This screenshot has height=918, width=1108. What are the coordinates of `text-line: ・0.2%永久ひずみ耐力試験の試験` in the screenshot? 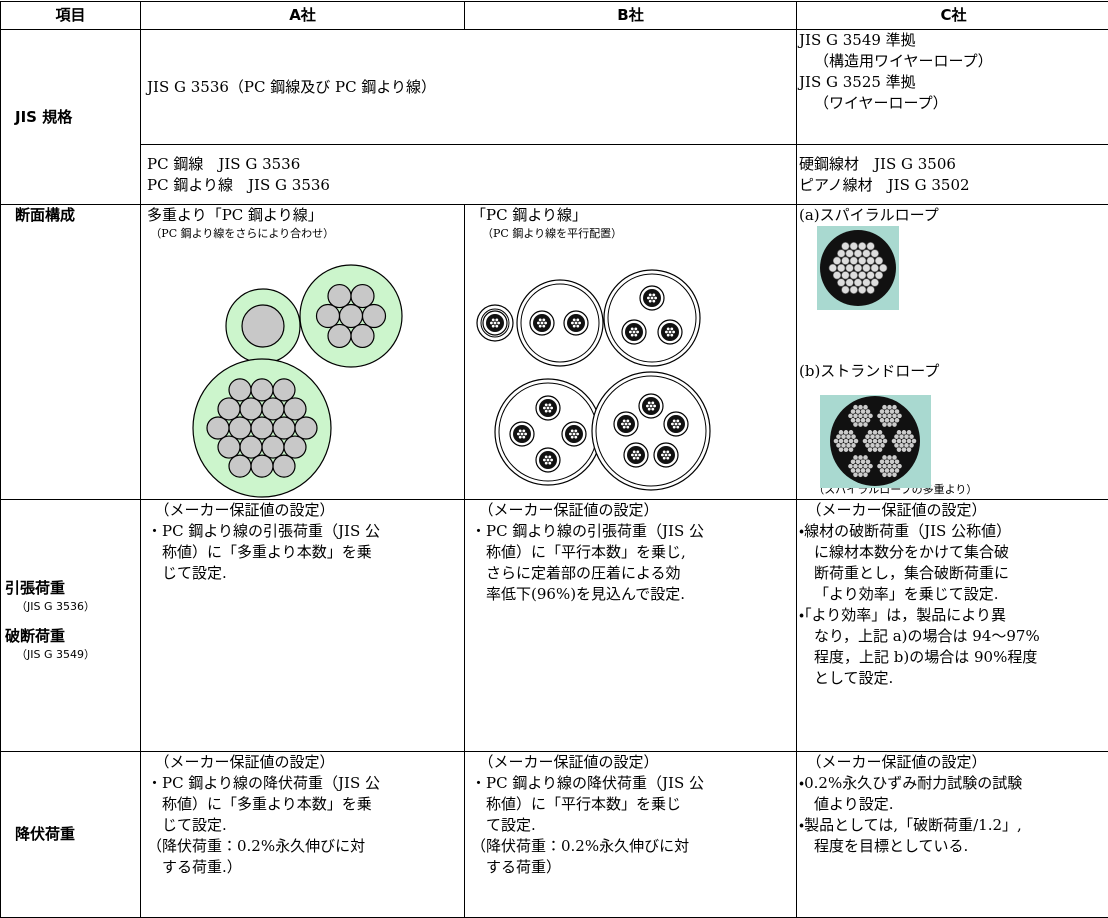 It's located at (911, 783).